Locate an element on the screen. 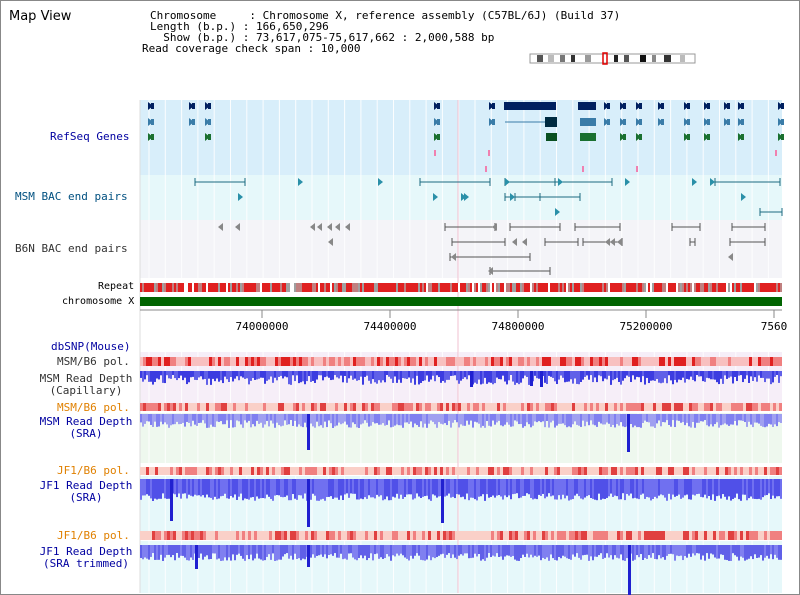 The image size is (800, 595). track-label-dbsnp: dbSNP(Mouse) is located at coordinates (91, 346).